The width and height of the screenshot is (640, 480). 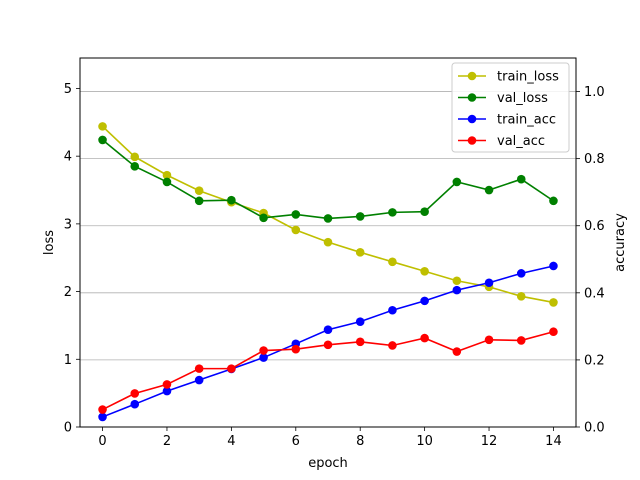 I want to click on y2-tick-label: 1.0, so click(x=594, y=92).